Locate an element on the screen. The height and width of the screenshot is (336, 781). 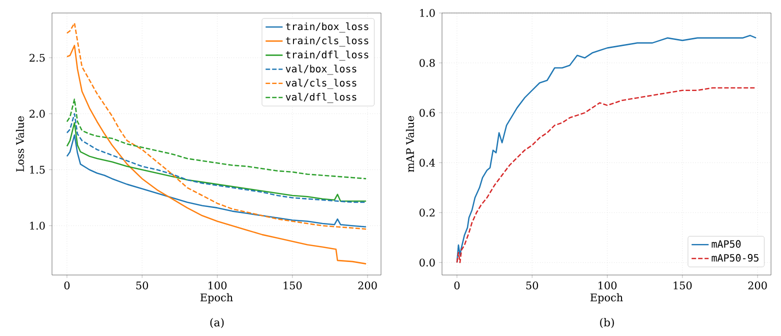
y-axis-title: mAP Value is located at coordinates (410, 144).